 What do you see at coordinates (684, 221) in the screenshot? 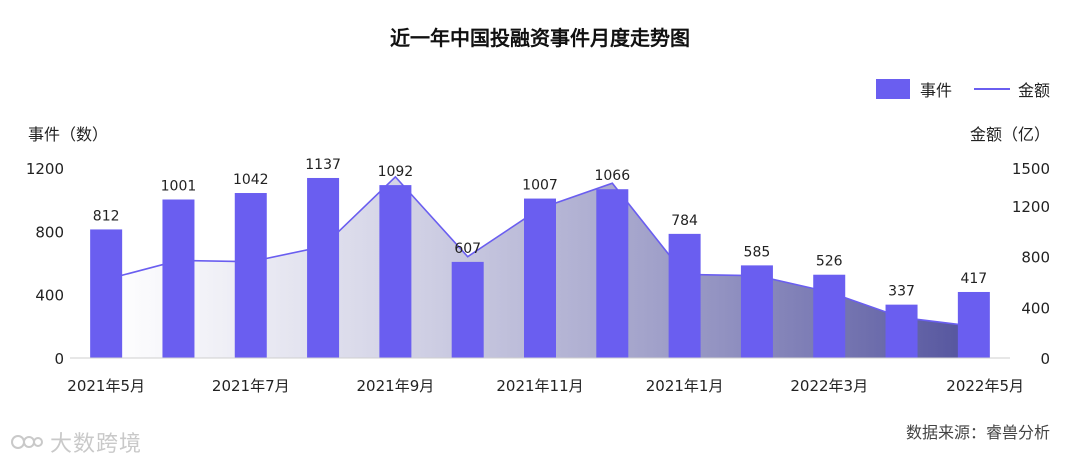
I see `event-bar-label-9: 784` at bounding box center [684, 221].